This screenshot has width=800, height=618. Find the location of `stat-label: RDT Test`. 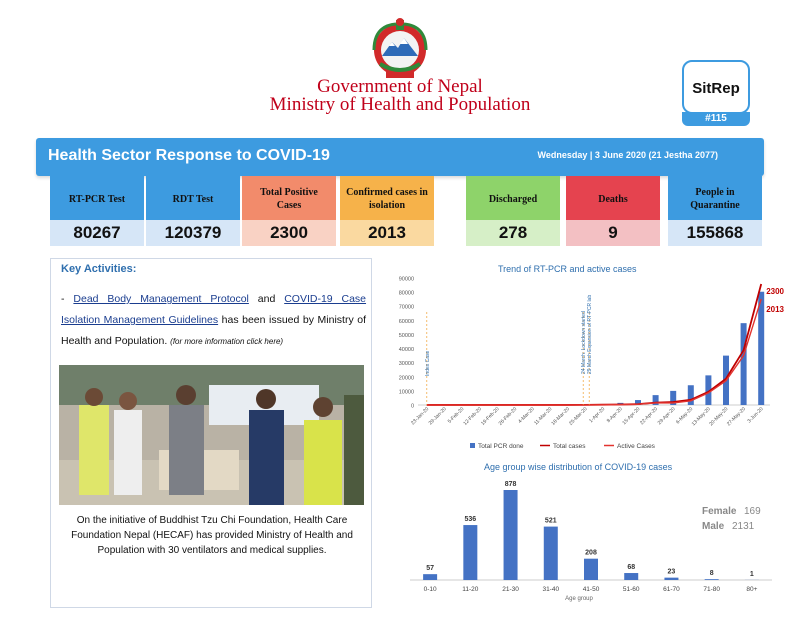

stat-label: RDT Test is located at coordinates (193, 199).